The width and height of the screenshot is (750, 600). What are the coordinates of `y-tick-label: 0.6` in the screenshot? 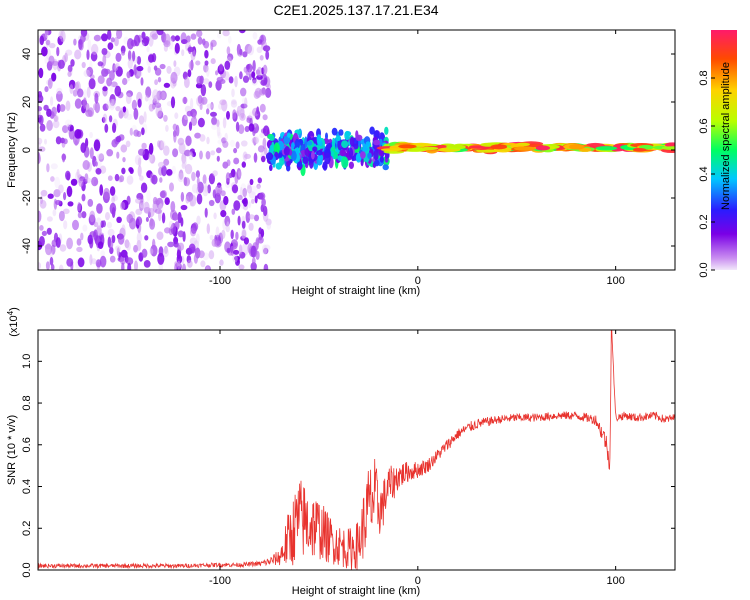 It's located at (27, 444).